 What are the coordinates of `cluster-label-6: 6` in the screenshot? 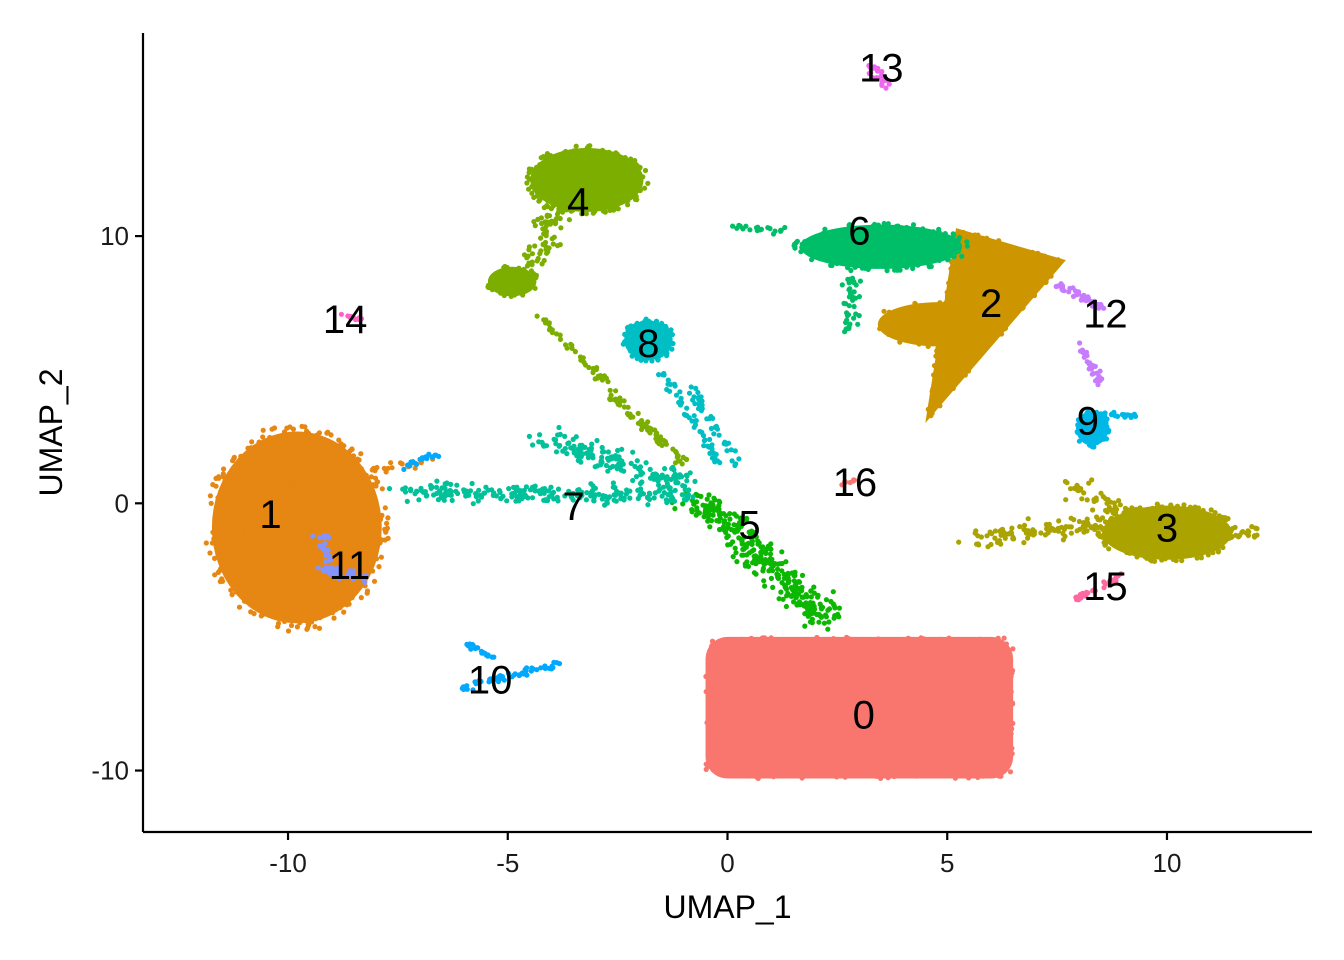 It's located at (859, 232).